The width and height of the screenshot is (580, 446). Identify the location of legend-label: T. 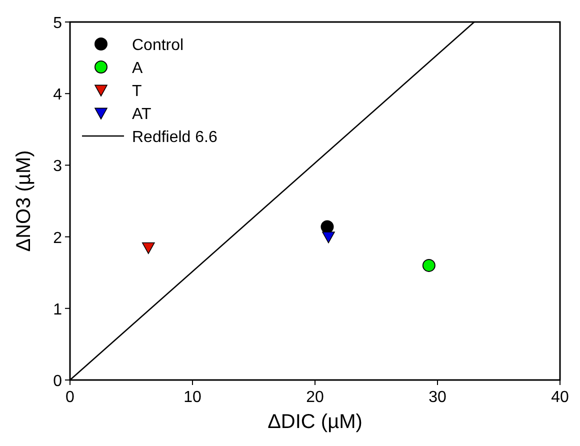
(137, 91).